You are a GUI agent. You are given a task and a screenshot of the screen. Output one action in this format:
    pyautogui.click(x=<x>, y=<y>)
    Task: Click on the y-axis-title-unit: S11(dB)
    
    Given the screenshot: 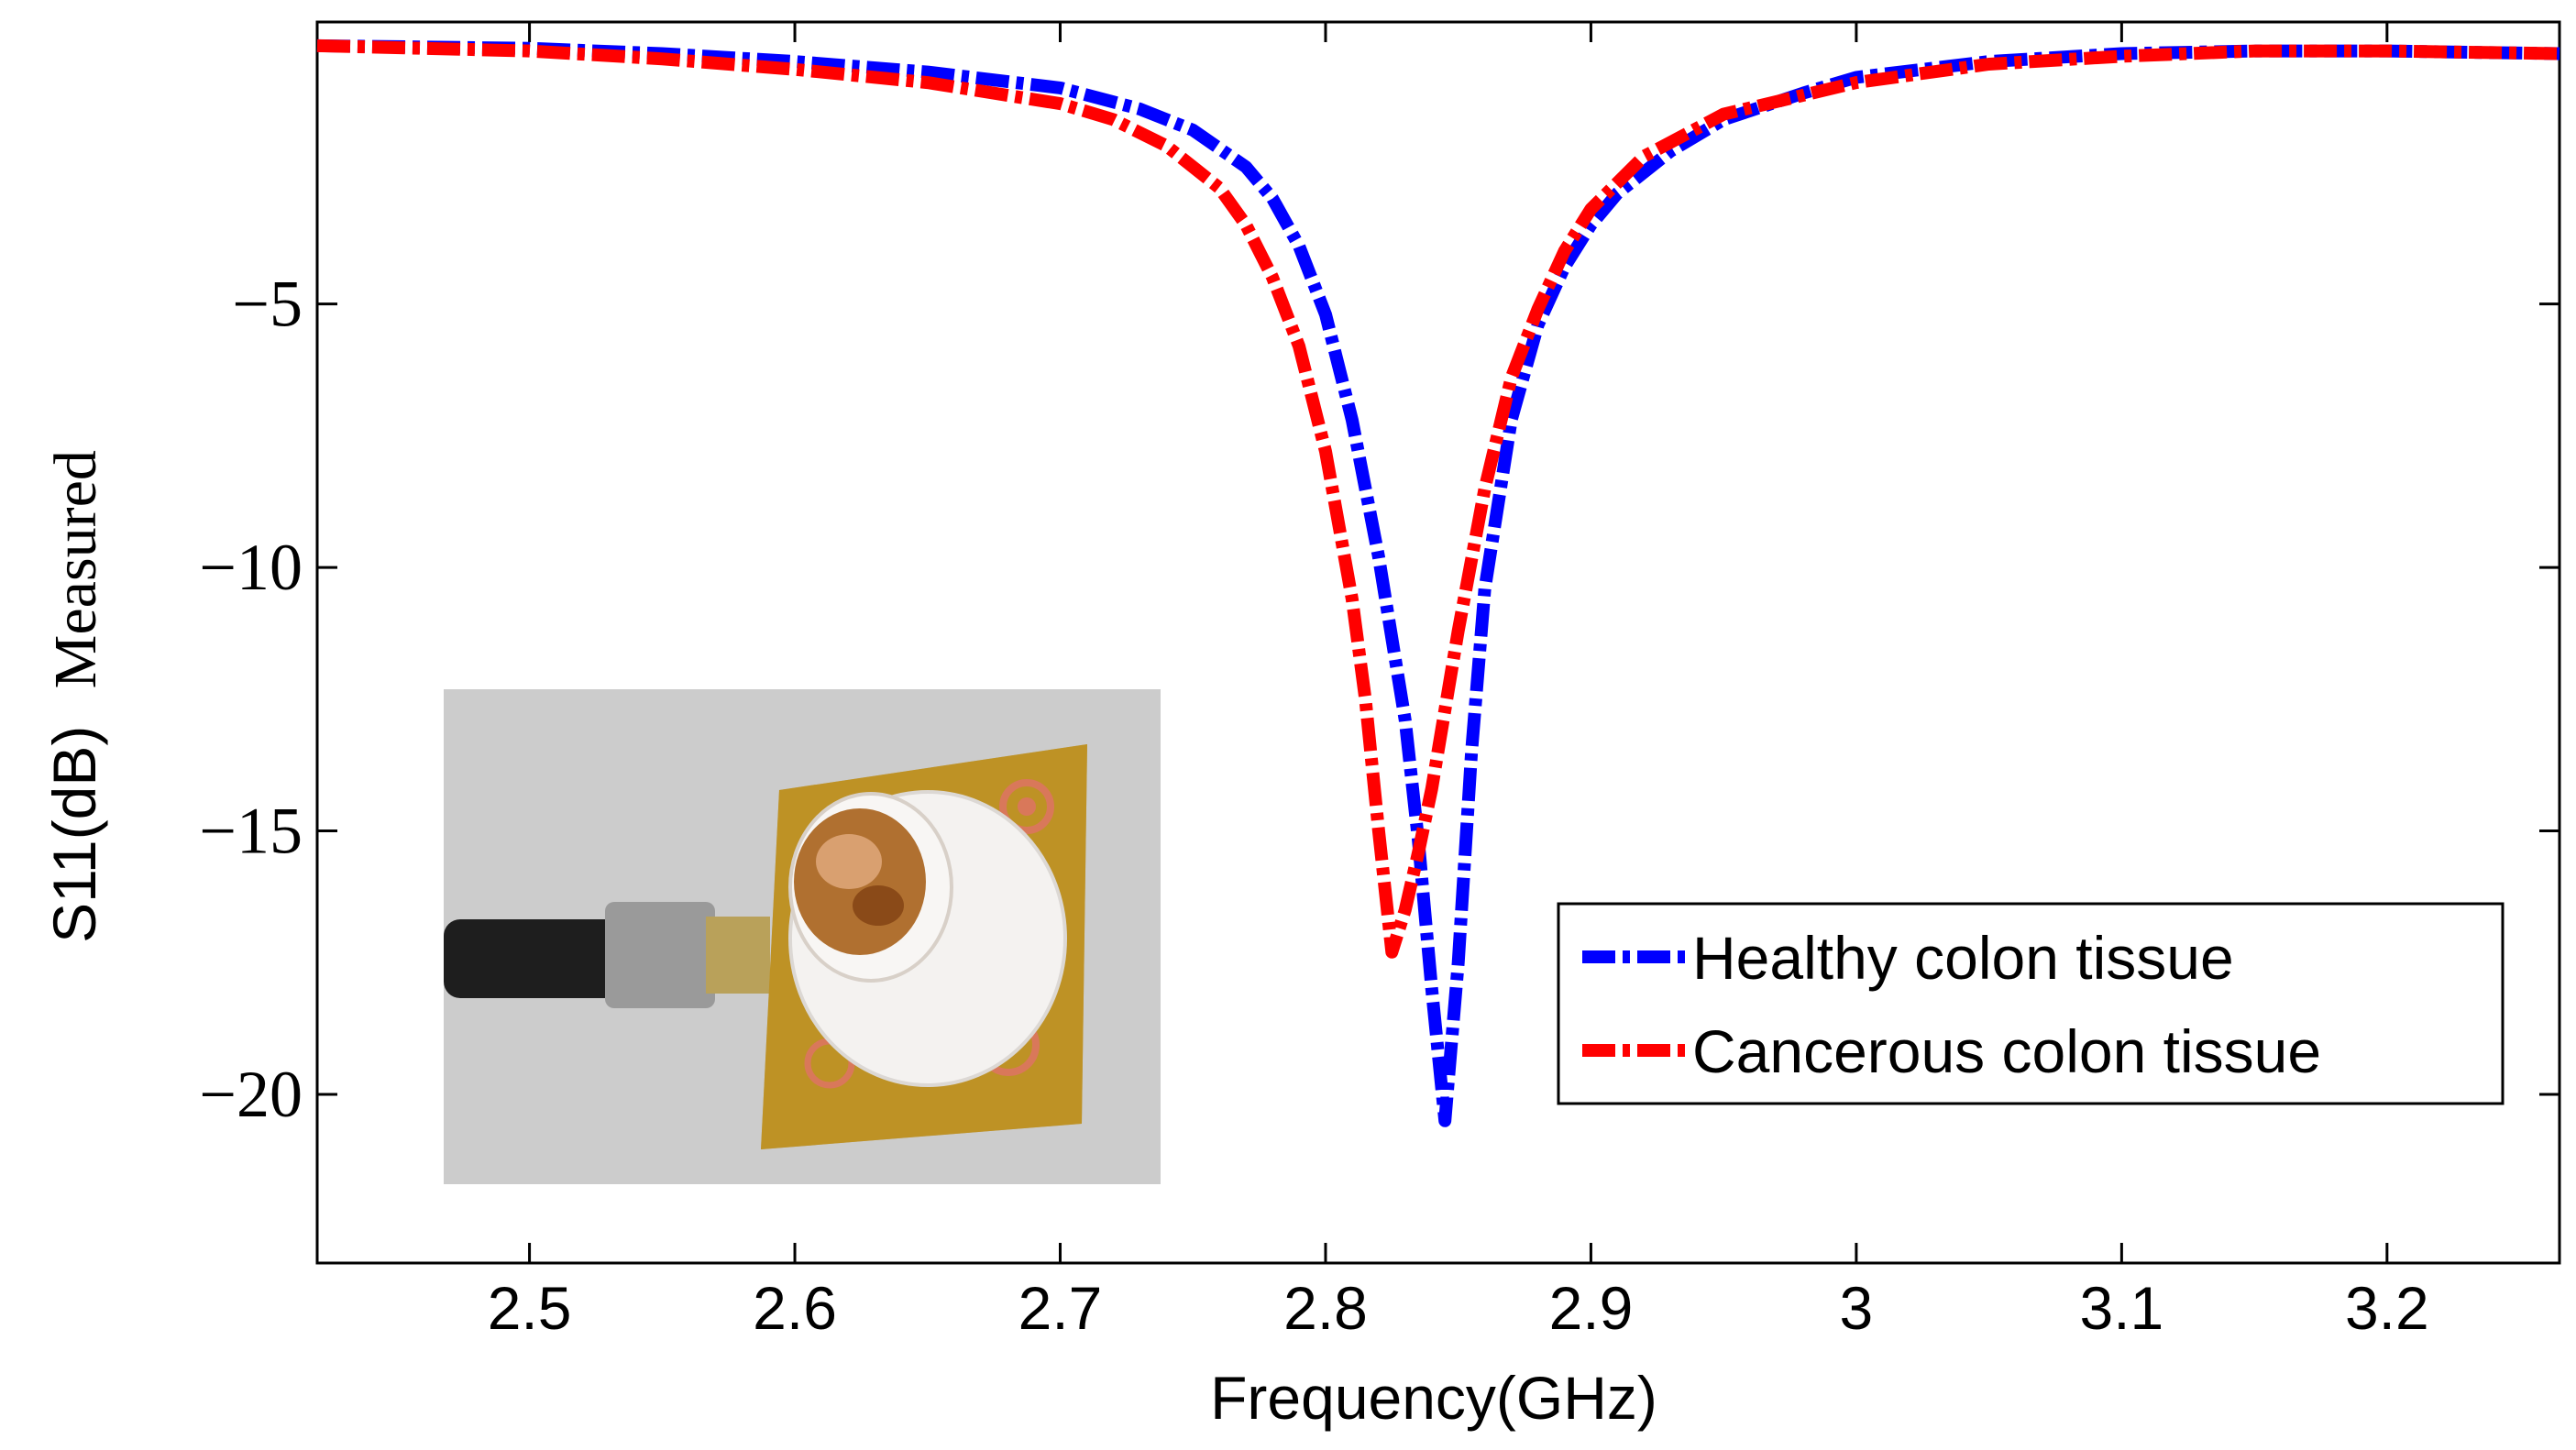 What is the action you would take?
    pyautogui.click(x=74, y=834)
    